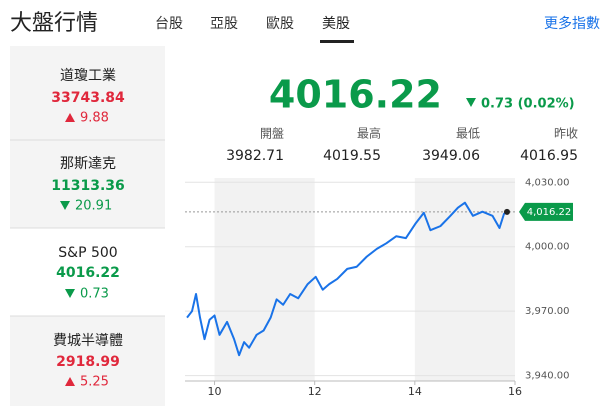  What do you see at coordinates (549, 156) in the screenshot?
I see `stat-value: 4016.95` at bounding box center [549, 156].